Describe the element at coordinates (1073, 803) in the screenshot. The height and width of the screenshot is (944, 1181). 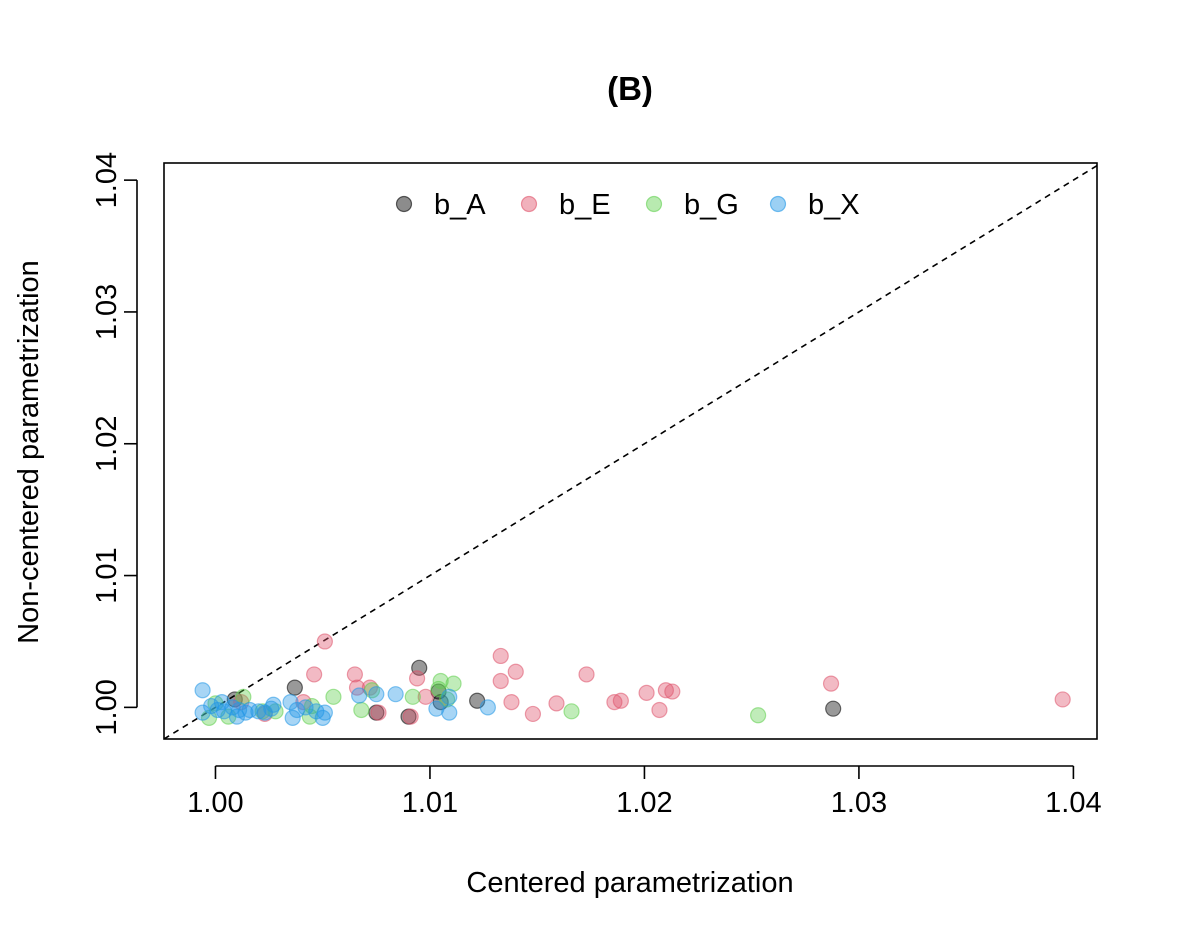
I see `x-tick-label: 1.04` at that location.